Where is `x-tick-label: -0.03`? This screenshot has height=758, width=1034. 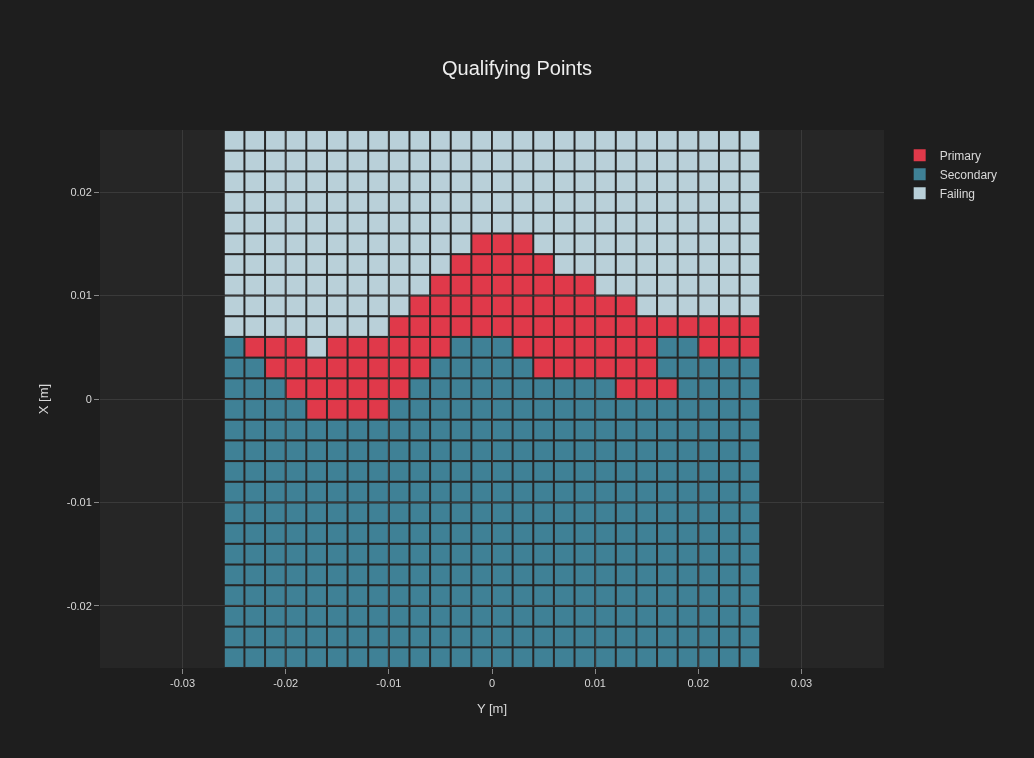 x-tick-label: -0.03 is located at coordinates (182, 683).